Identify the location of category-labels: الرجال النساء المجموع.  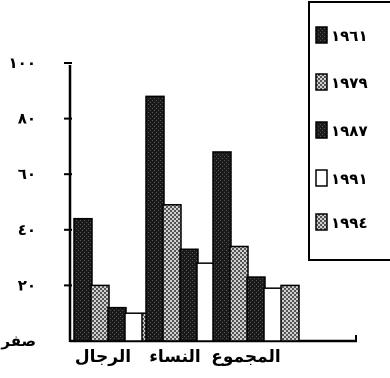
(178, 357).